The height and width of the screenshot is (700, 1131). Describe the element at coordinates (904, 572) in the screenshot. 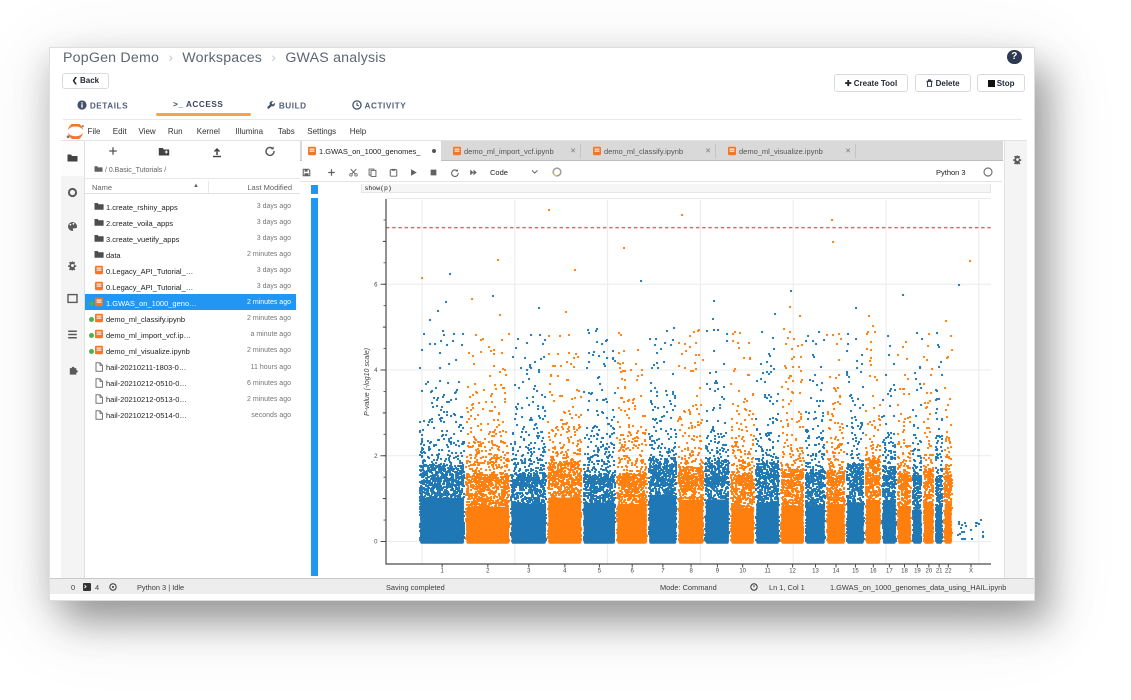

I see `svg-text: 18` at that location.